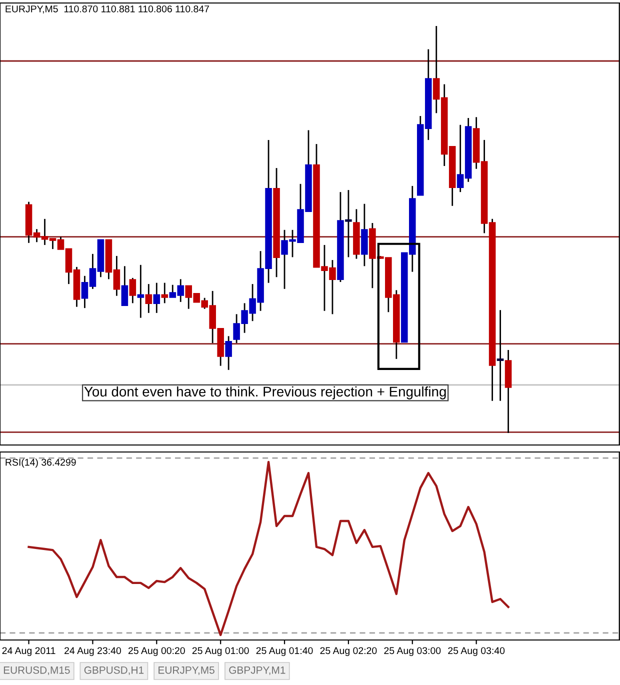 The image size is (620, 685). What do you see at coordinates (156, 651) in the screenshot?
I see `x-tick-label: 25 Aug 00:20` at bounding box center [156, 651].